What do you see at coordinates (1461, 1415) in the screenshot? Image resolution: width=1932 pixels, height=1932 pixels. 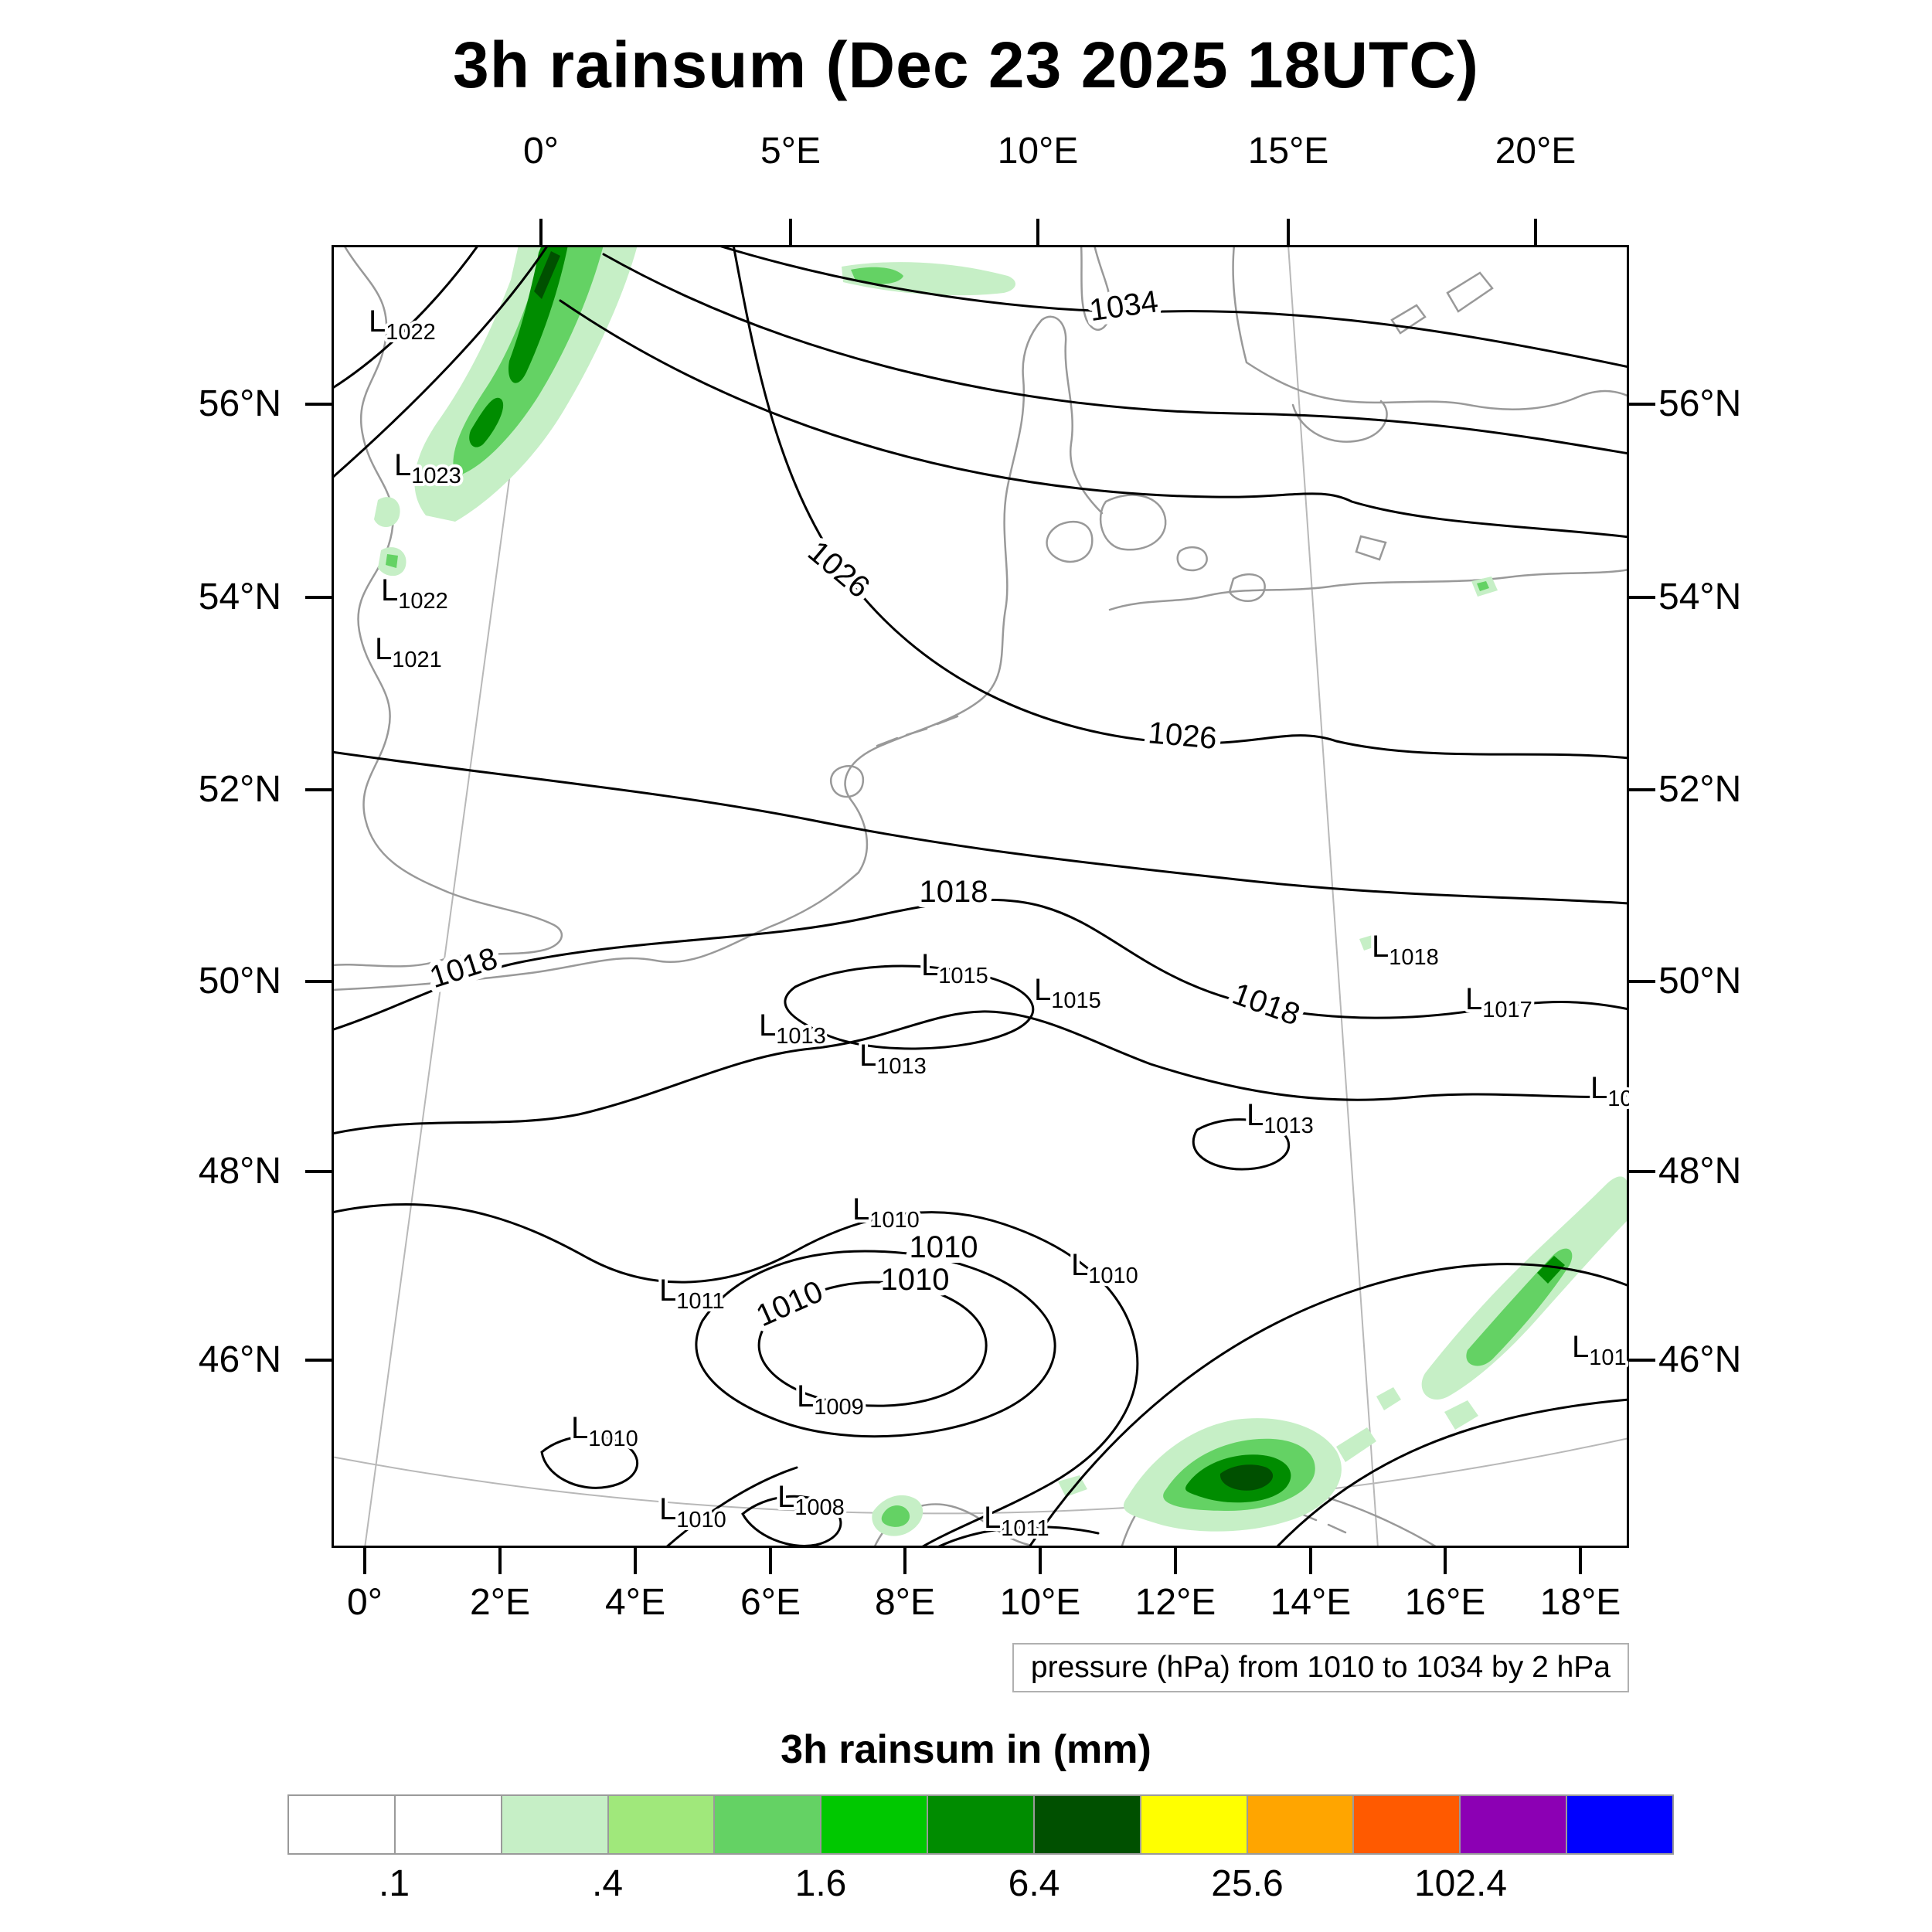 I see `rain-east-alps-blob` at bounding box center [1461, 1415].